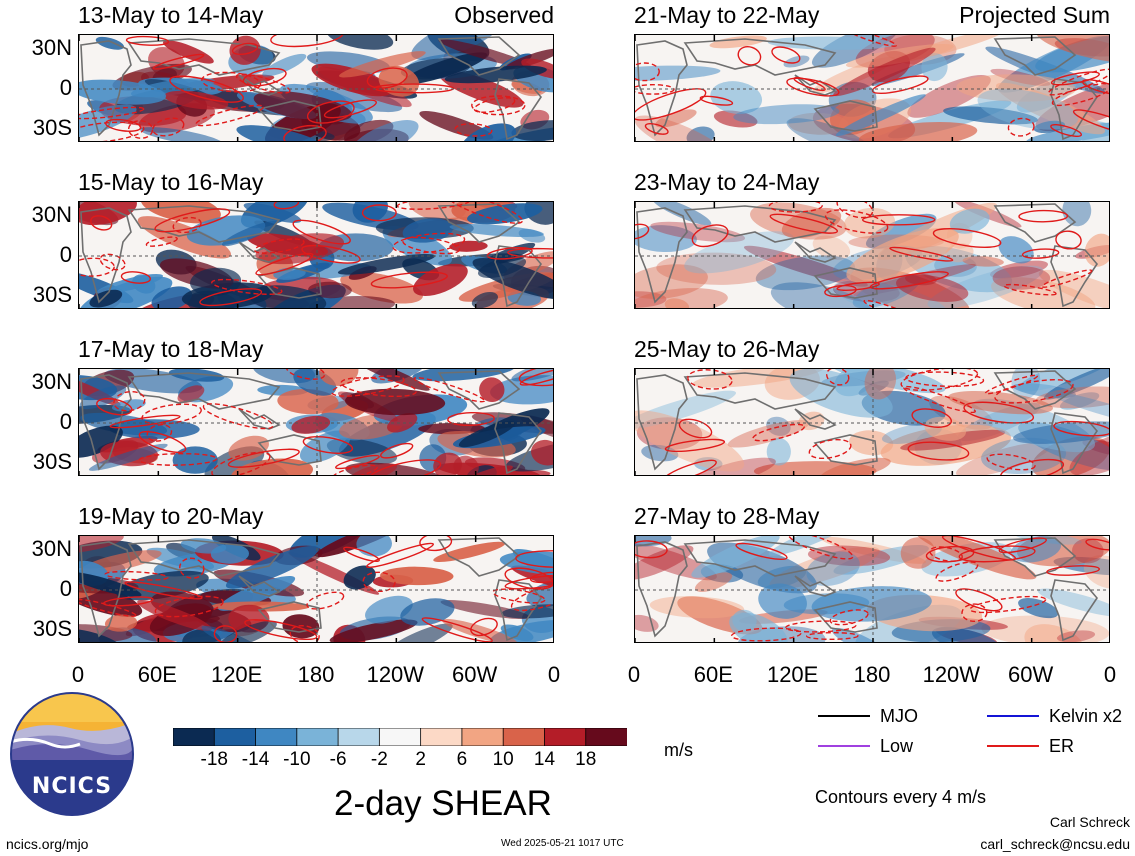 This screenshot has height=856, width=1135. Describe the element at coordinates (872, 674) in the screenshot. I see `lon-label: 180` at that location.